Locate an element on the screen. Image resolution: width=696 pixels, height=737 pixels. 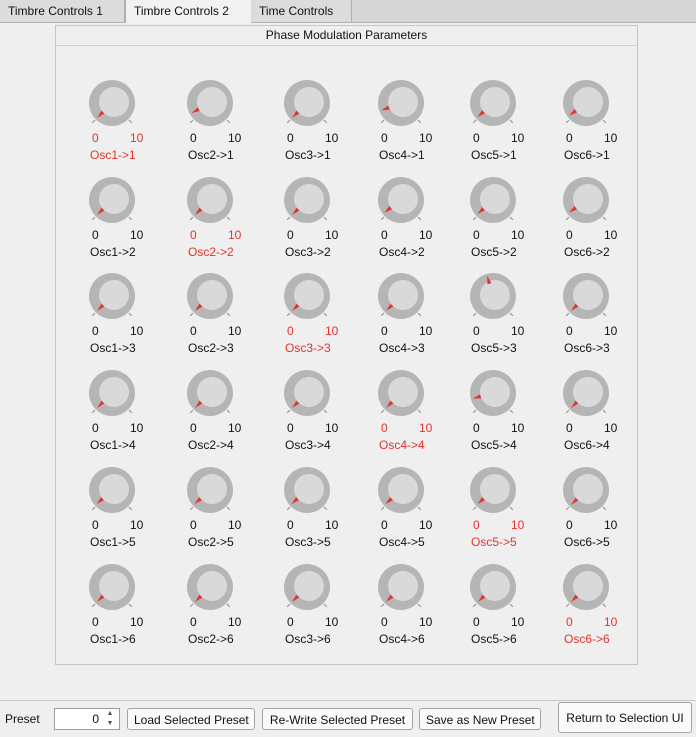
knob-name-label: Osc6->5 is located at coordinates (587, 542).